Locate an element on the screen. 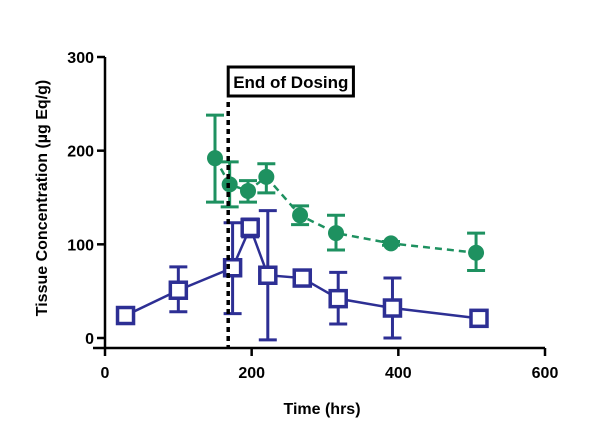 The image size is (613, 438). y-axis: 0 100 200 300 is located at coordinates (87, 199).